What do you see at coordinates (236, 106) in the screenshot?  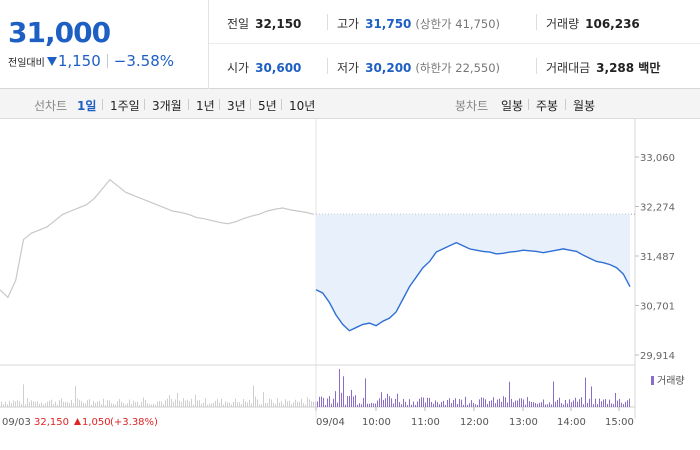 I see `period-3y: 3년` at bounding box center [236, 106].